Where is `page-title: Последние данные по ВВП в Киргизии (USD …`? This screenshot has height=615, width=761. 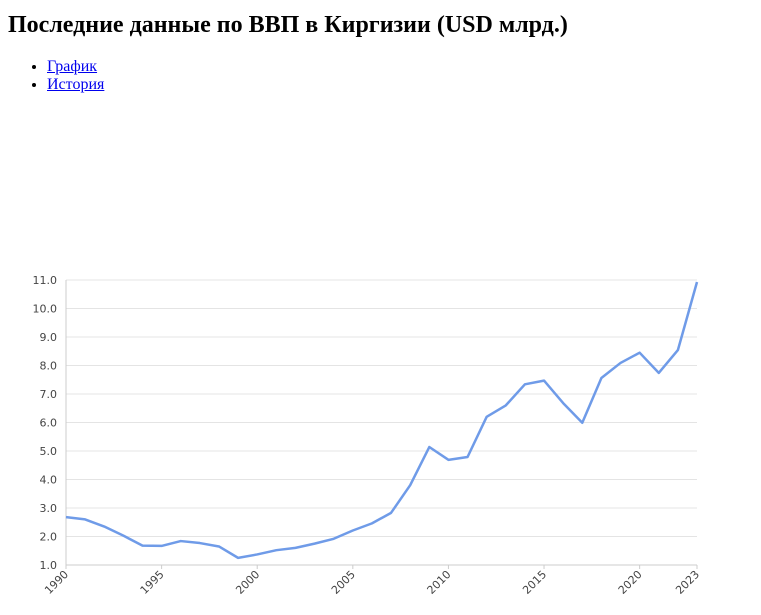
page-title: Последние данные по ВВП в Киргизии (USD … is located at coordinates (288, 25).